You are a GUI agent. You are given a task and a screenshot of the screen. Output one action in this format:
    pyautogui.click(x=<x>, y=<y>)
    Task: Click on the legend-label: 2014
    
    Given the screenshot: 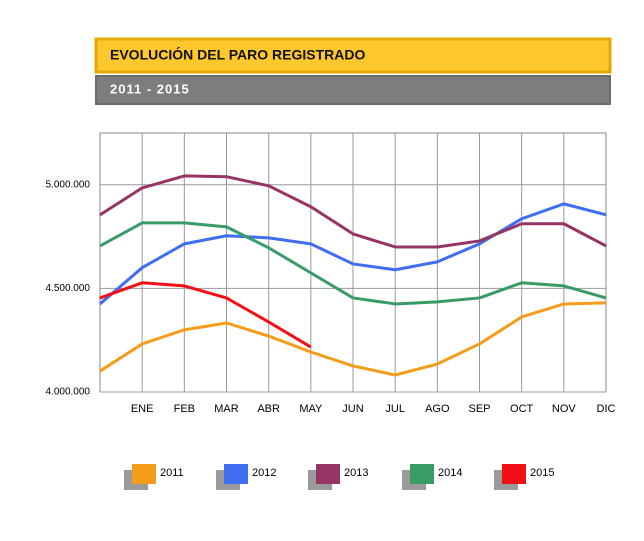 What is the action you would take?
    pyautogui.click(x=450, y=473)
    